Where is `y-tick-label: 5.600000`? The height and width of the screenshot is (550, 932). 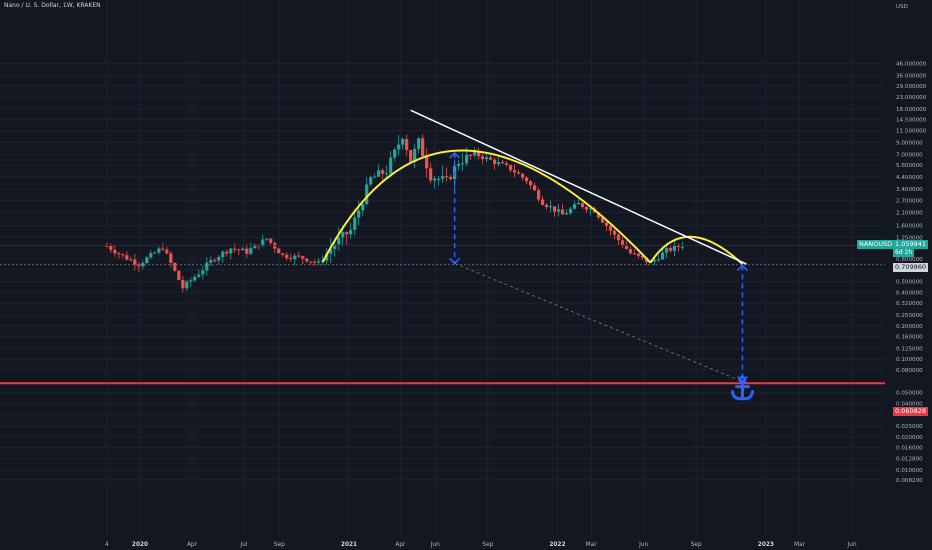 y-tick-label: 5.600000 is located at coordinates (909, 166).